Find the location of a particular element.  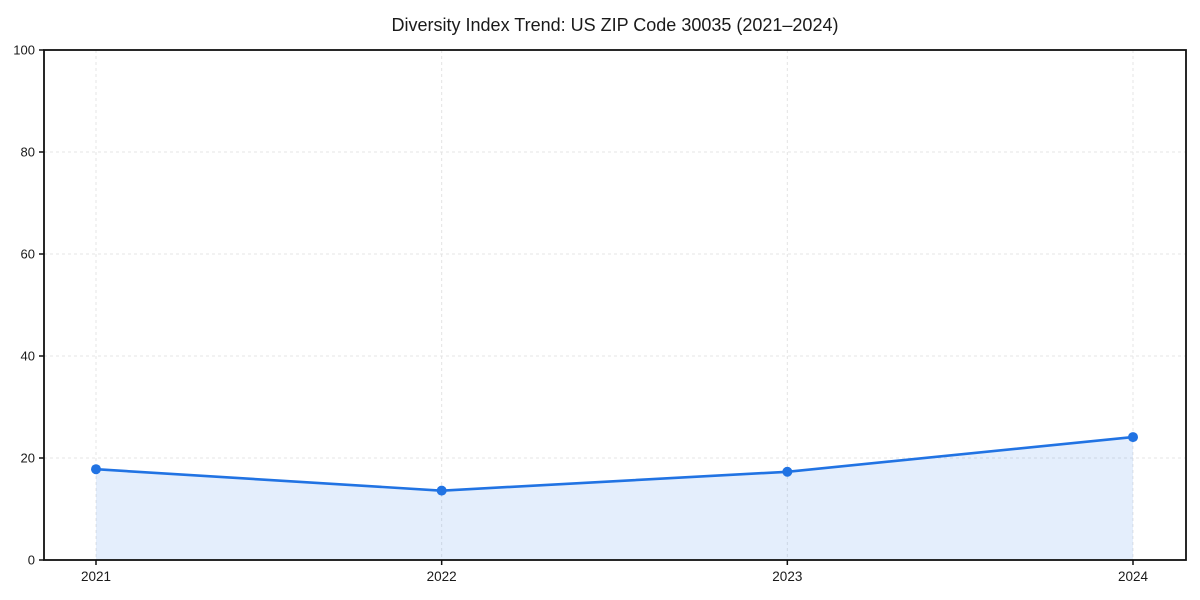

x-tick-label: 2024 is located at coordinates (1133, 576).